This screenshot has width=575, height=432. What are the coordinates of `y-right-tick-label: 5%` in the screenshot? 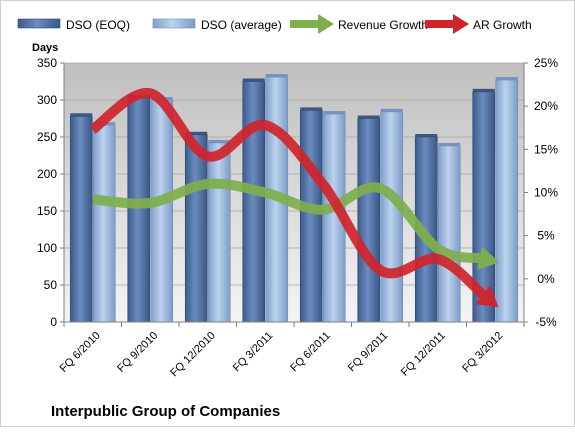 It's located at (546, 236).